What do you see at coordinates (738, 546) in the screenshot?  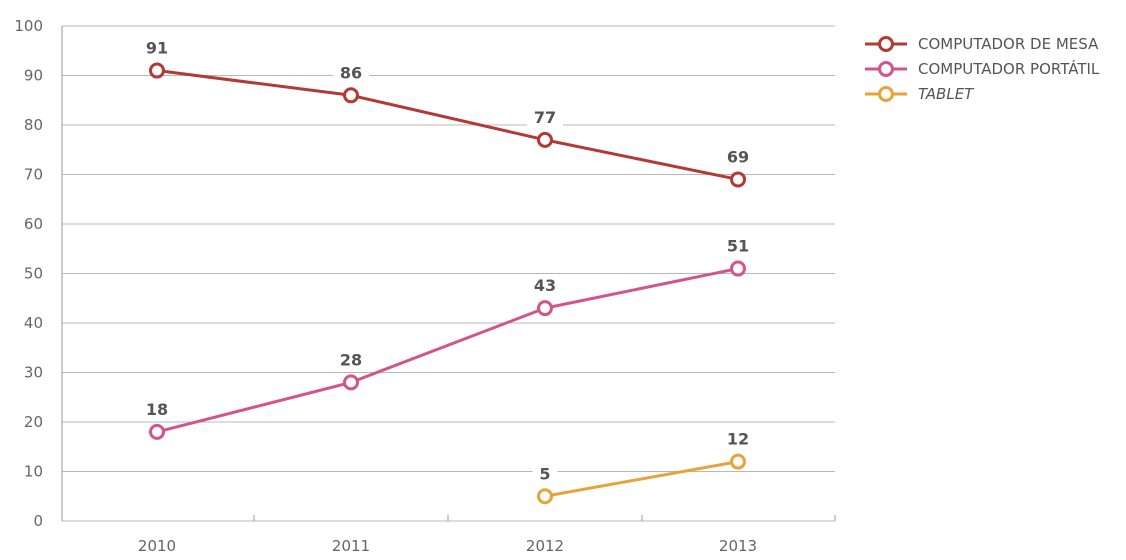 I see `x-tick-label: 2013` at bounding box center [738, 546].